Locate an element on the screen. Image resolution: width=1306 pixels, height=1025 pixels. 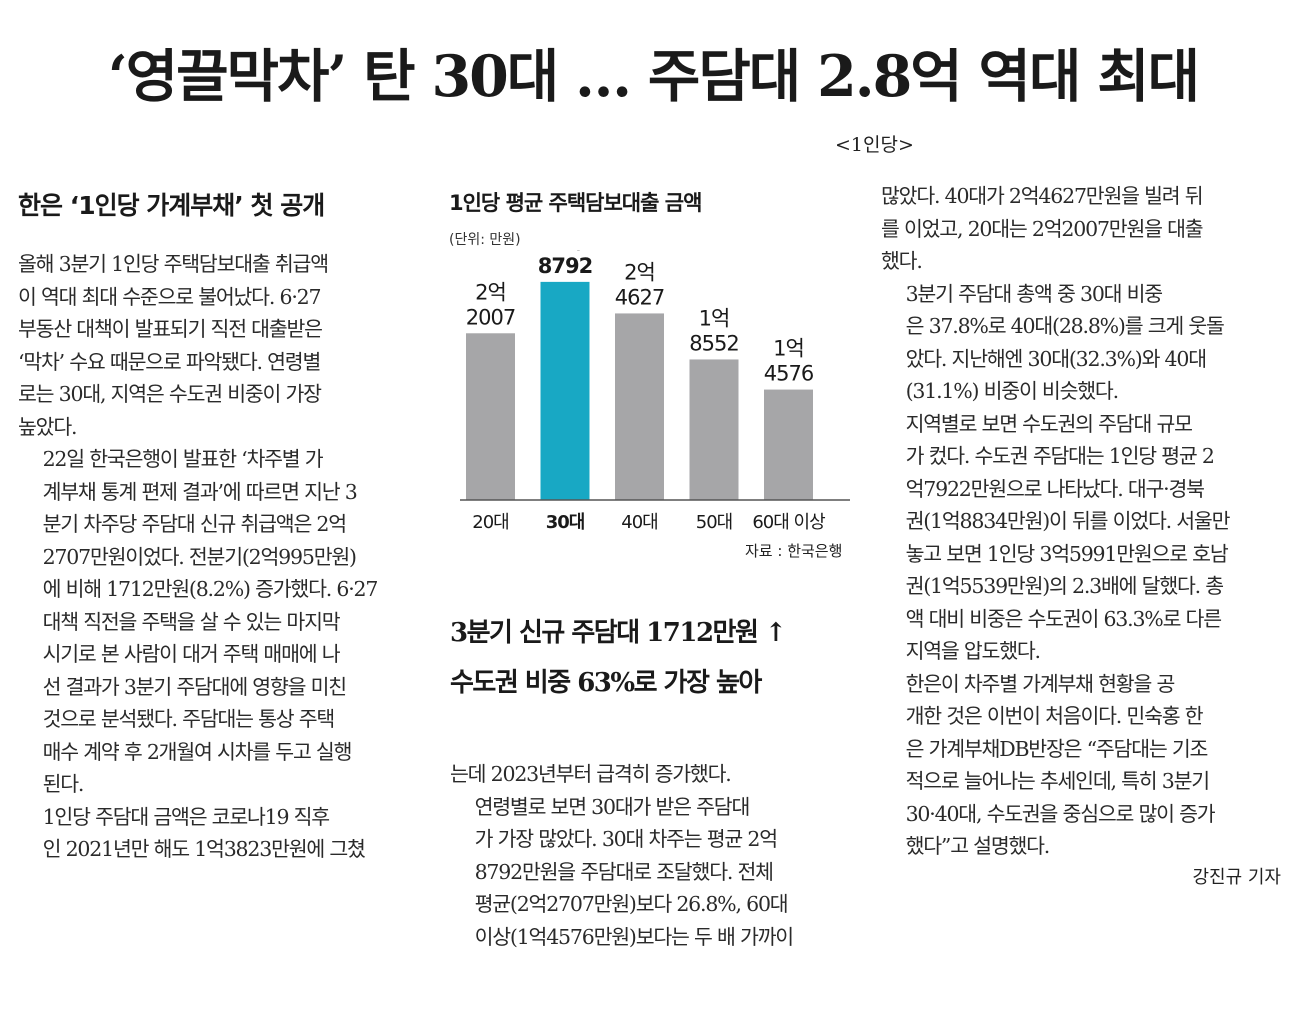
byline: 강진규 기자 is located at coordinates (1236, 877).